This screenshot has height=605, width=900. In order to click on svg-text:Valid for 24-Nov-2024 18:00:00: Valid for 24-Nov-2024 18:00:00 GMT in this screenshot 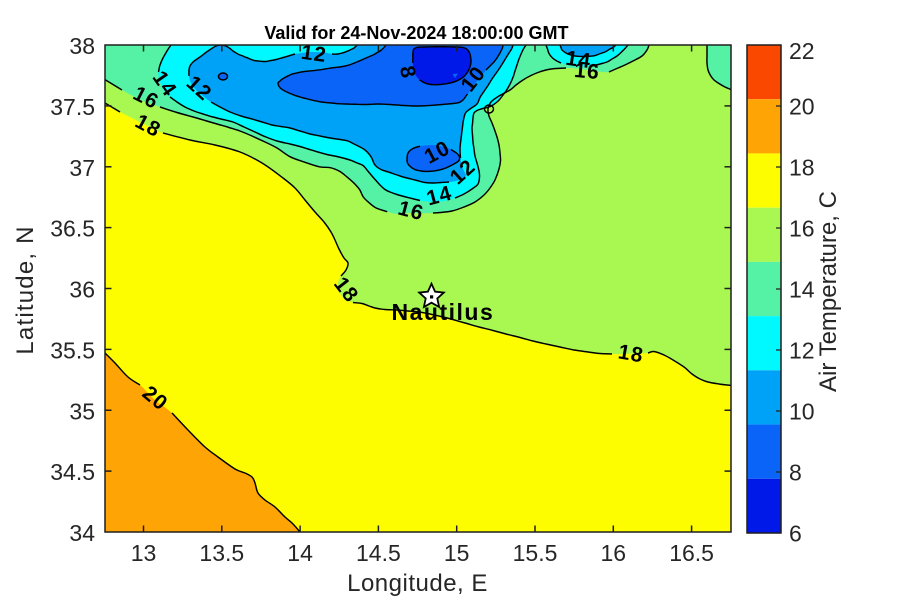, I will do `click(416, 33)`.